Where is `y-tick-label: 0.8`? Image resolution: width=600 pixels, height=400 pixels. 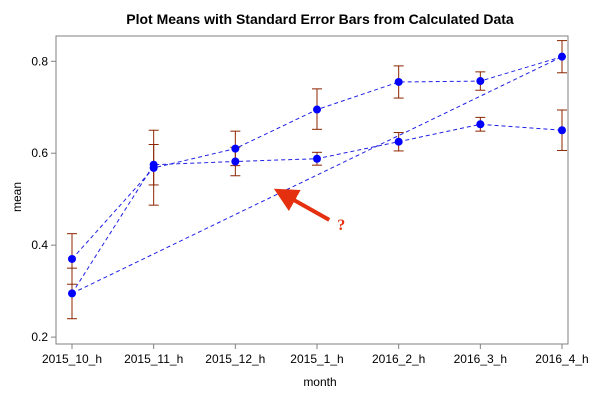 y-tick-label: 0.8 is located at coordinates (39, 61).